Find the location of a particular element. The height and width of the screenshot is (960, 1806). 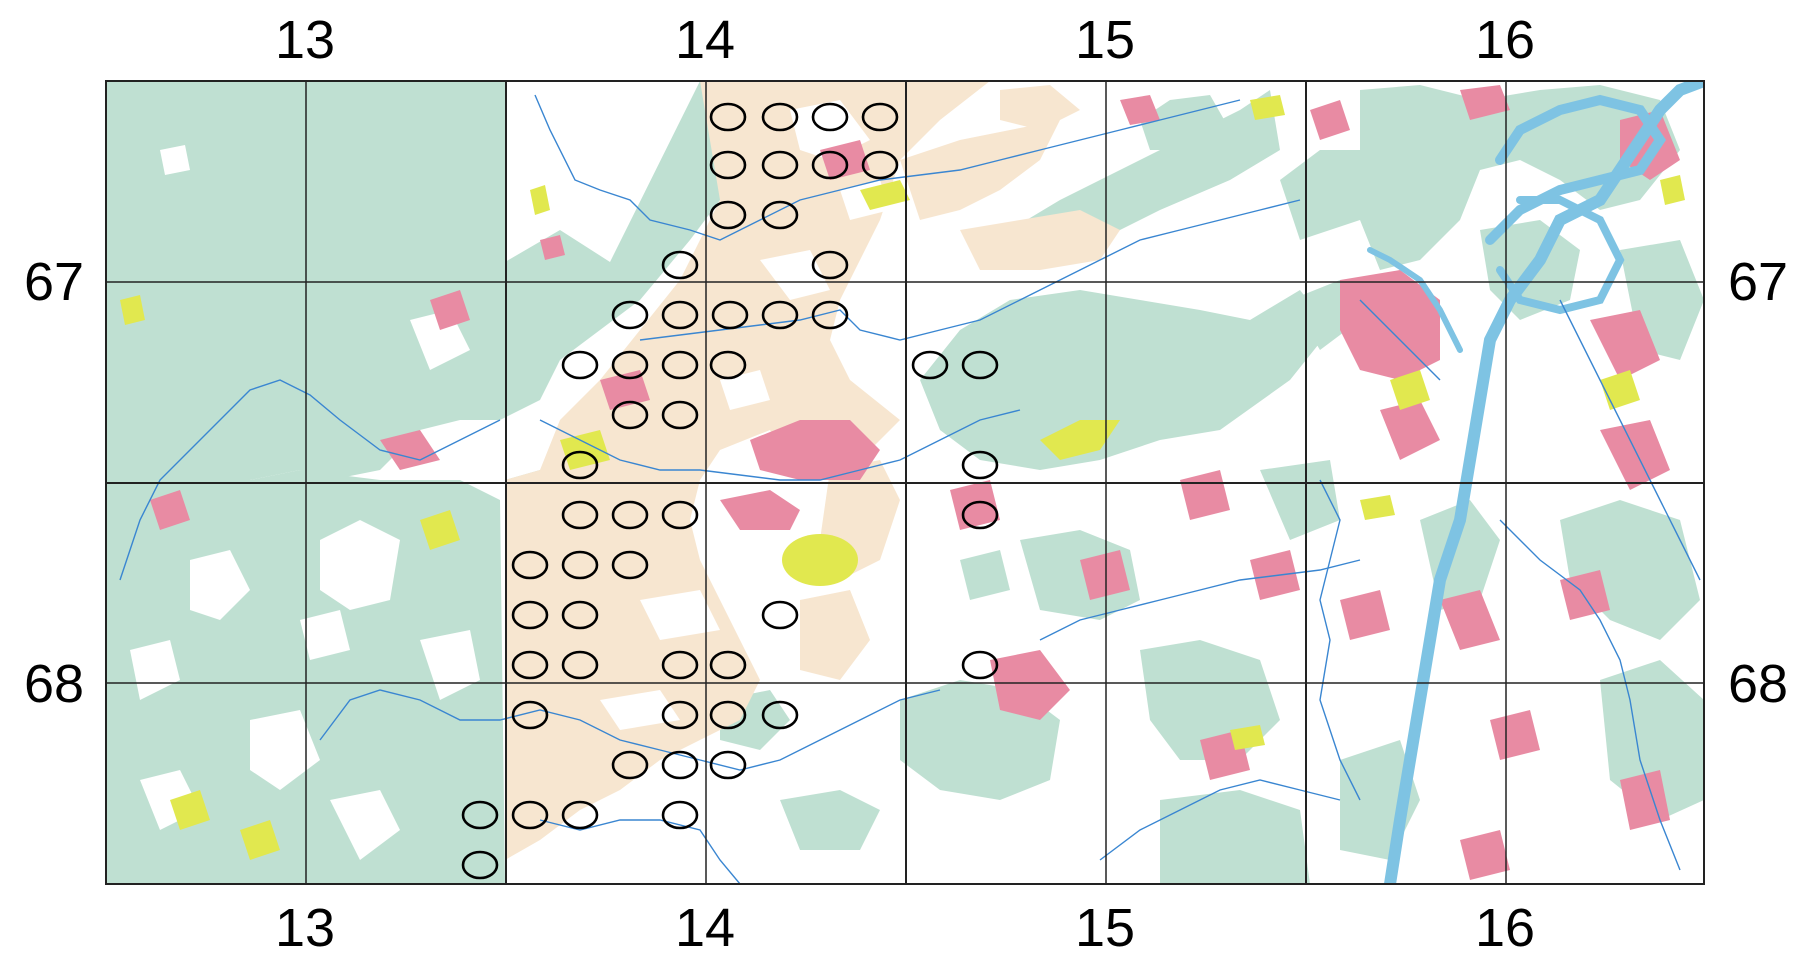

bottom-axis-label-15: 15 is located at coordinates (1105, 928).